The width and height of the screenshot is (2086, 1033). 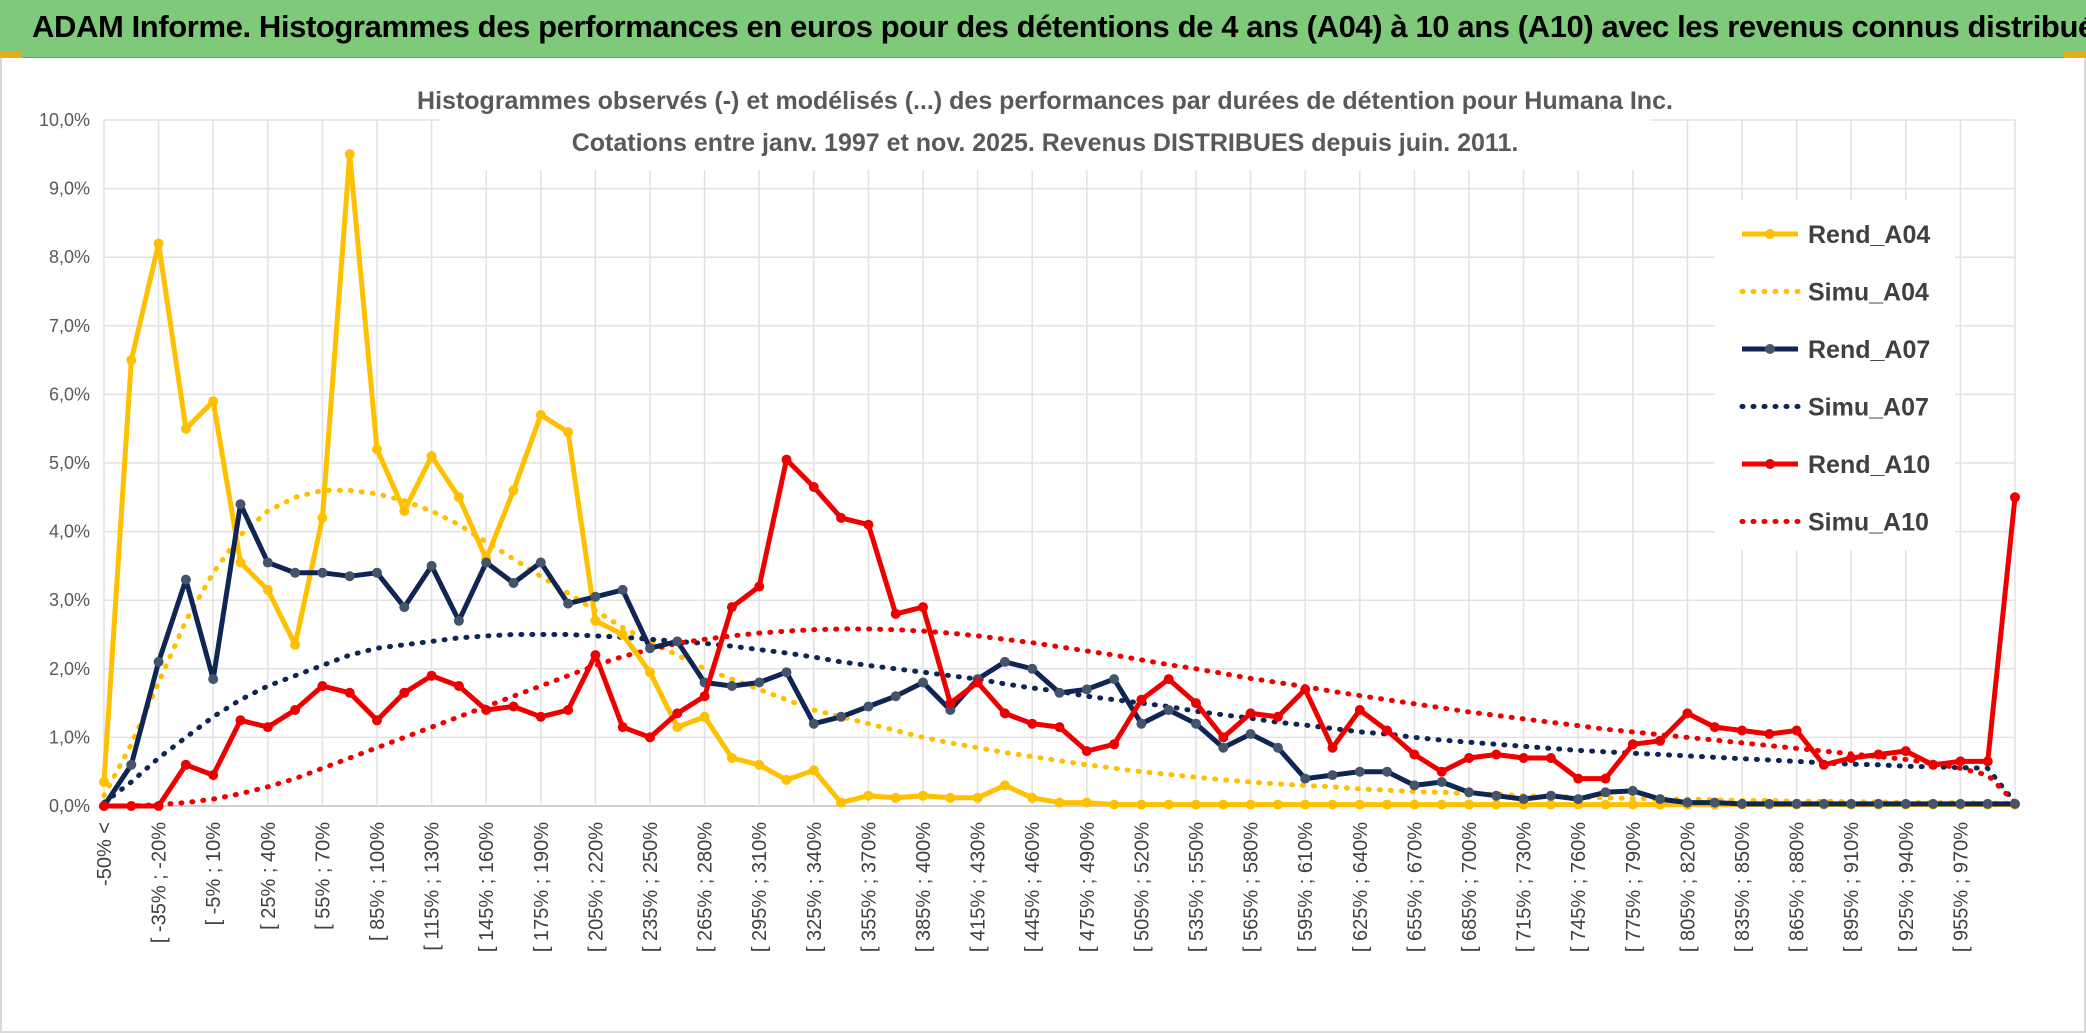 What do you see at coordinates (487, 887) in the screenshot?
I see `x-tick-label: [ 145% ; 160%` at bounding box center [487, 887].